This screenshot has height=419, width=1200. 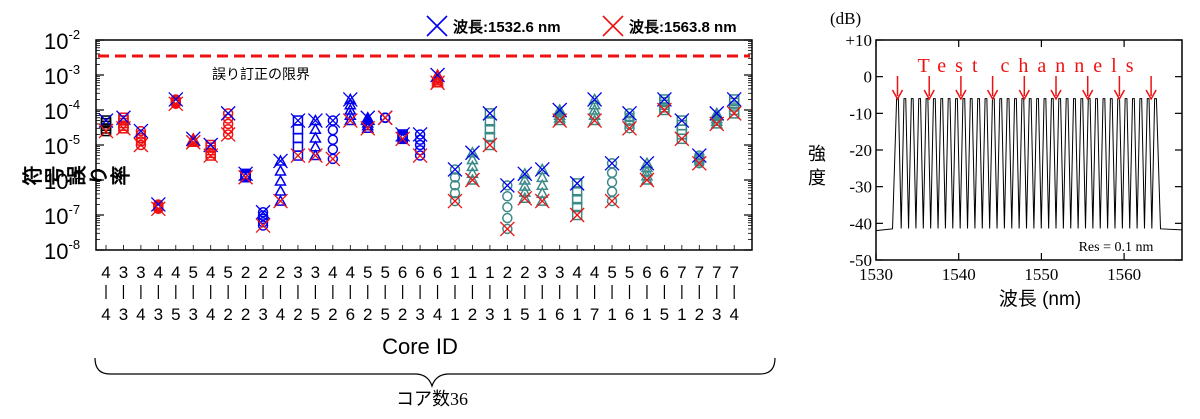 I want to click on spectrum-x-tick-label: 1550, so click(x=1041, y=274).